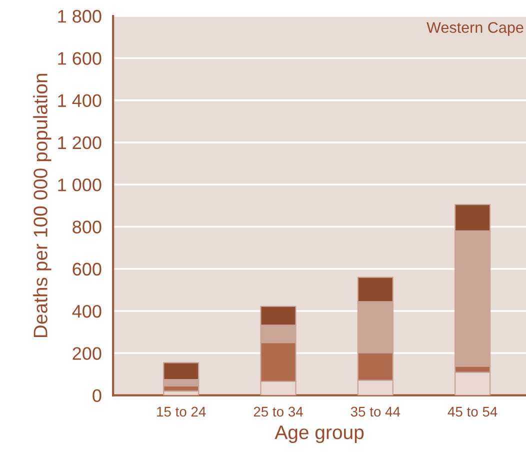 This screenshot has height=457, width=526. I want to click on y-tick-label: 1 200, so click(80, 143).